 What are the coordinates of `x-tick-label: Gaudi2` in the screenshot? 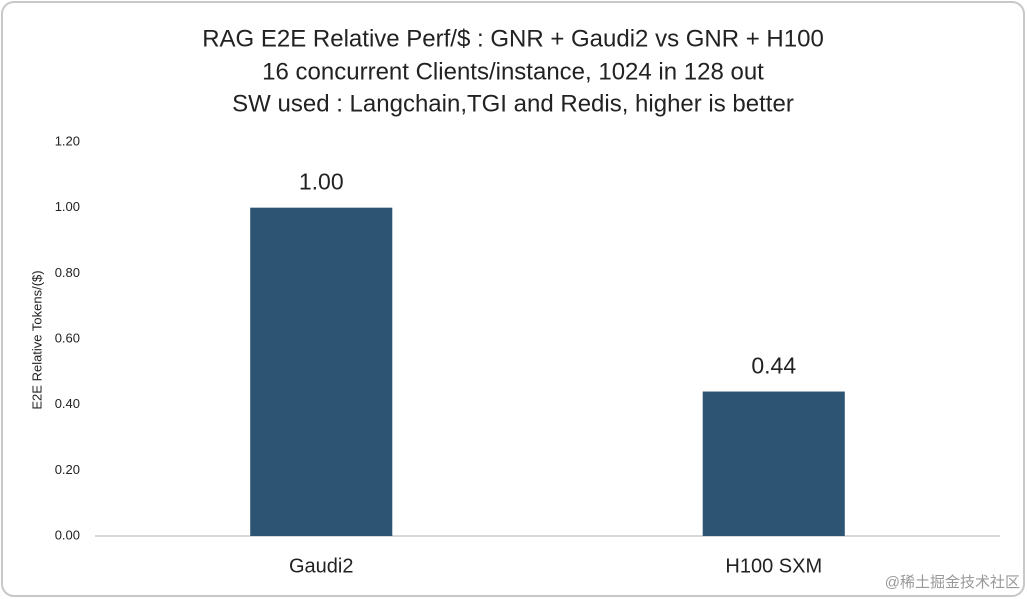 It's located at (321, 566).